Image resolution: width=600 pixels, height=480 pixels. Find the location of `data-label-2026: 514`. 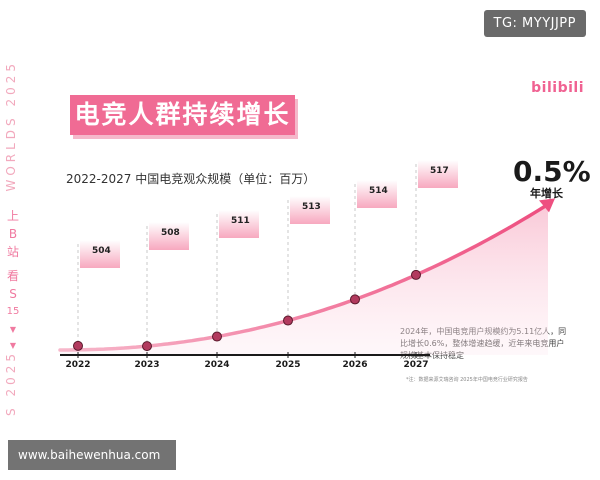

data-label-2026: 514 is located at coordinates (378, 191).